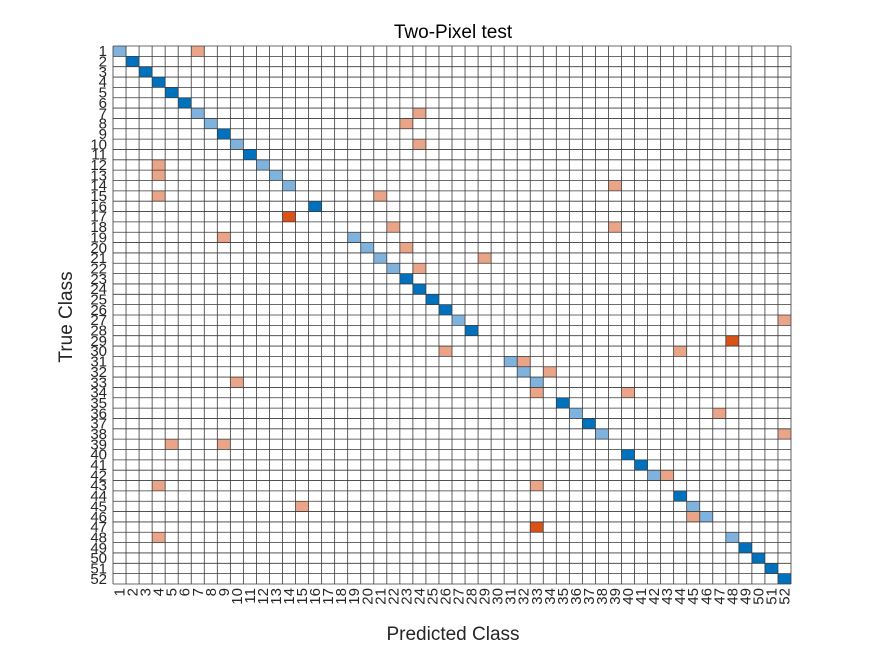 This screenshot has height=656, width=875. Describe the element at coordinates (98, 455) in the screenshot. I see `y-tick-label-40: 40` at that location.